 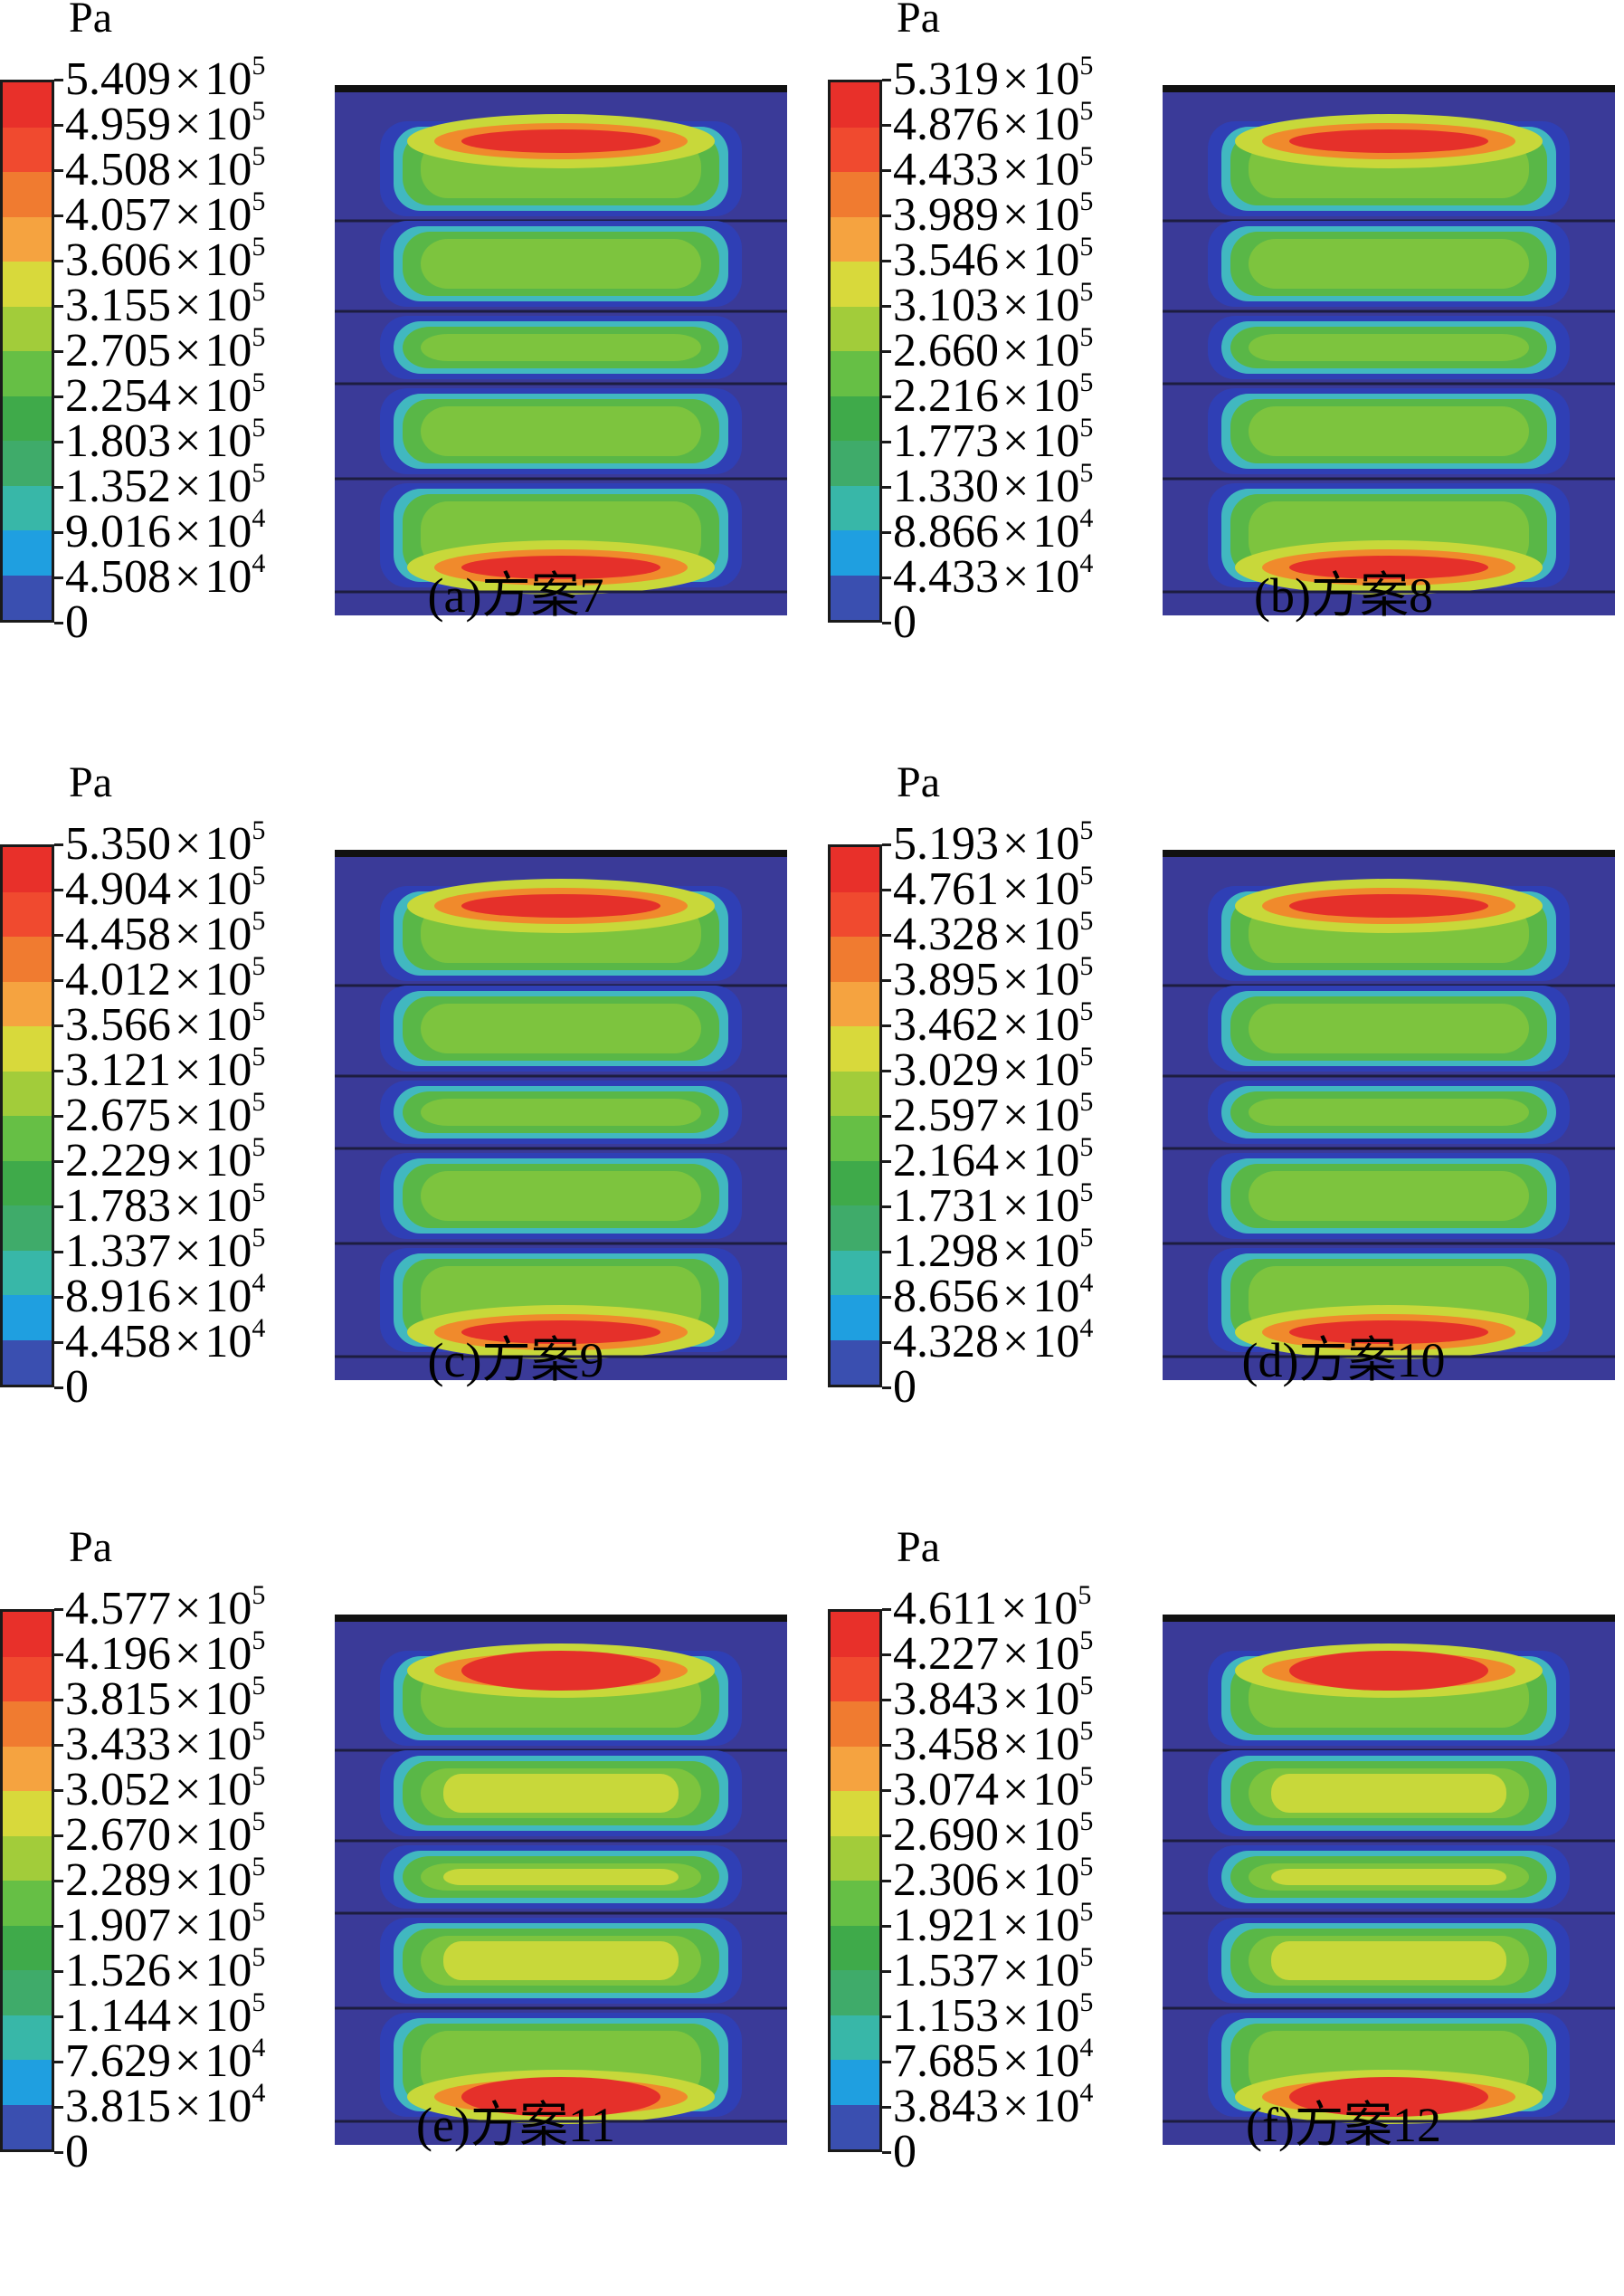 I want to click on legend-label: 4.458×10⁵, so click(x=165, y=933).